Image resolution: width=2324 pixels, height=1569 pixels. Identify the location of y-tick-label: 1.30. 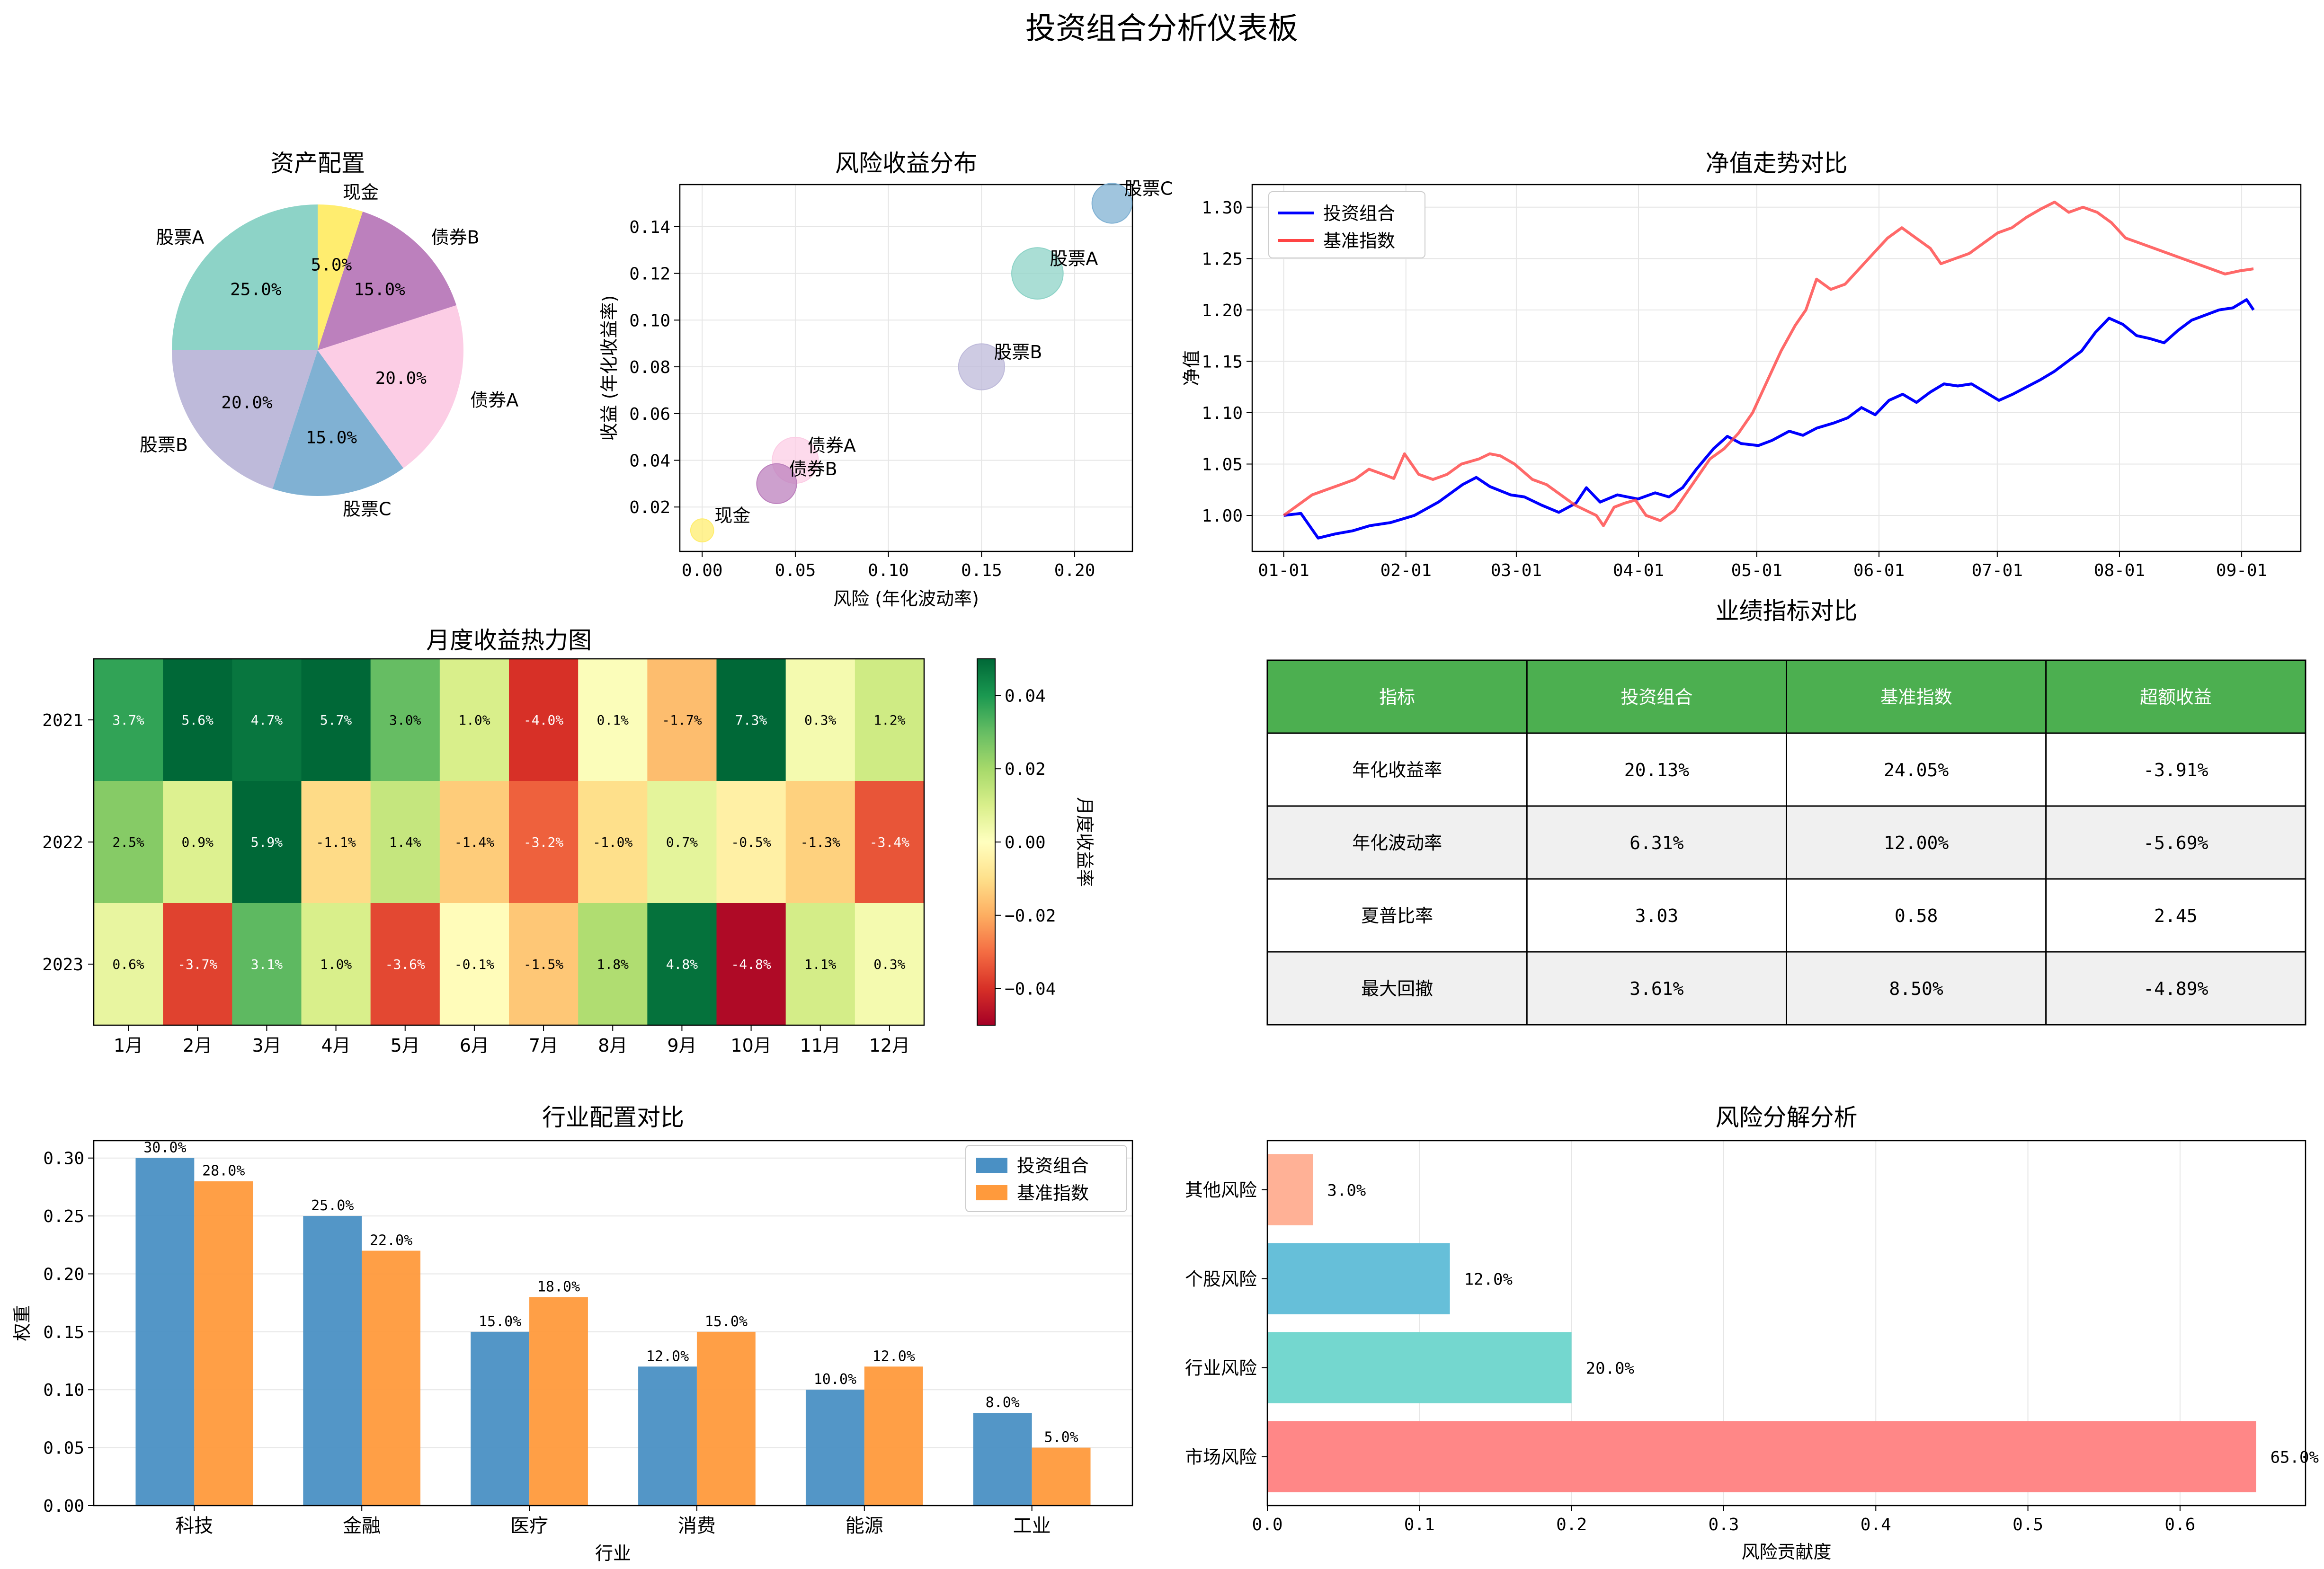
(1222, 208).